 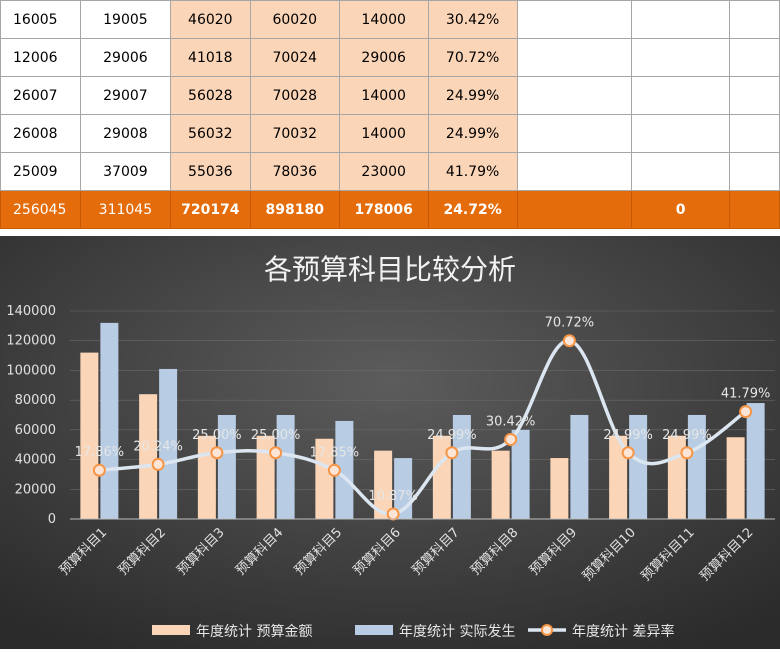 I want to click on table-cell: 78036, so click(x=294, y=171).